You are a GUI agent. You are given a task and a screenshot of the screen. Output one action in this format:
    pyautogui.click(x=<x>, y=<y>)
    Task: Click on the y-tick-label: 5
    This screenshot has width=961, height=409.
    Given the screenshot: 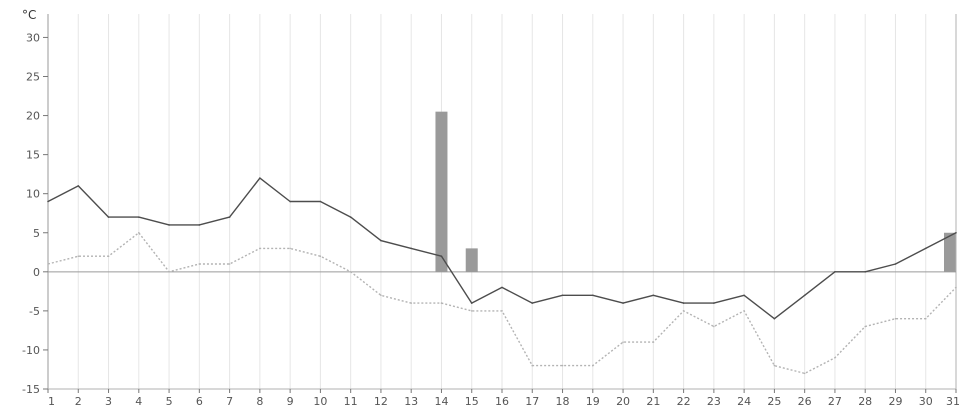 What is the action you would take?
    pyautogui.click(x=36, y=233)
    